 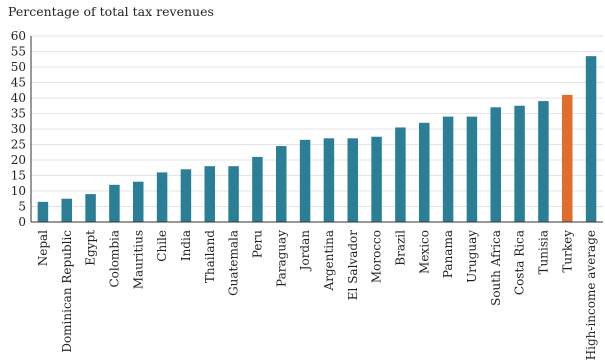 I want to click on bar-egypt, so click(x=90, y=208).